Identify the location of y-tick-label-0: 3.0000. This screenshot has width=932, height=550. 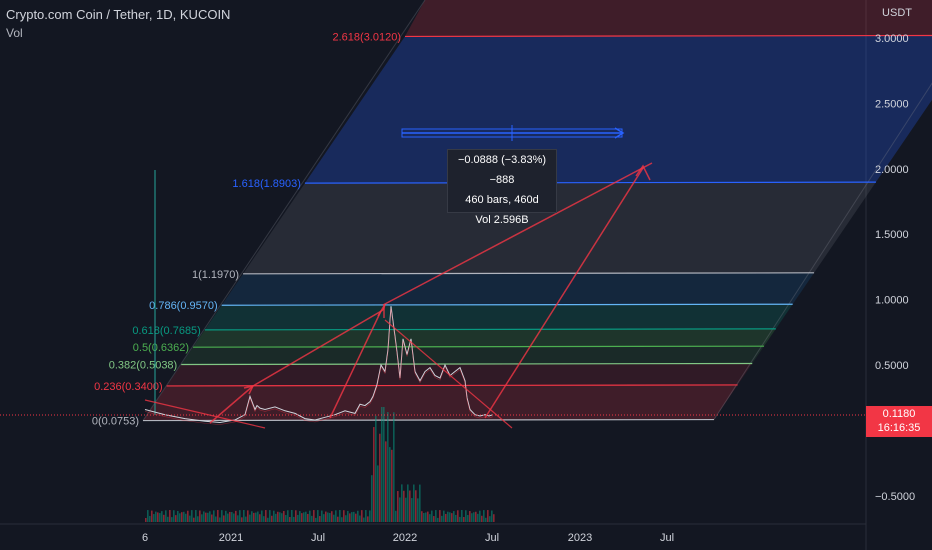
(892, 39).